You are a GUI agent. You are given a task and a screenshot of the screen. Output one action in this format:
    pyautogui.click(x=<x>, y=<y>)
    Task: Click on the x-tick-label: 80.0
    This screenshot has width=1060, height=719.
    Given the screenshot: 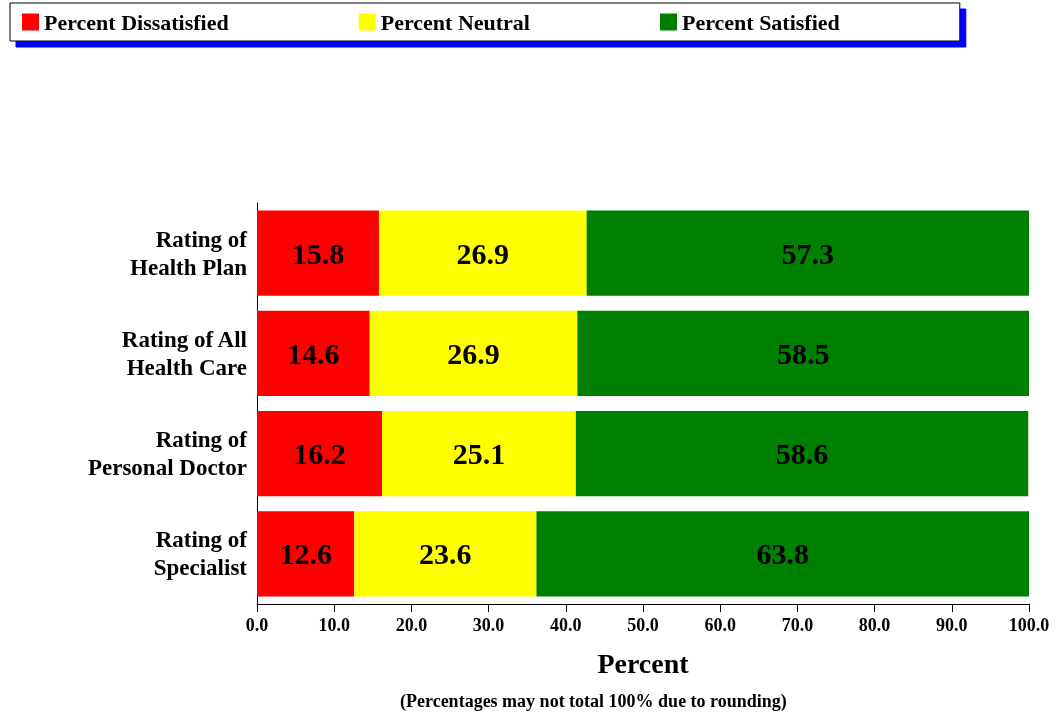 What is the action you would take?
    pyautogui.click(x=874, y=625)
    